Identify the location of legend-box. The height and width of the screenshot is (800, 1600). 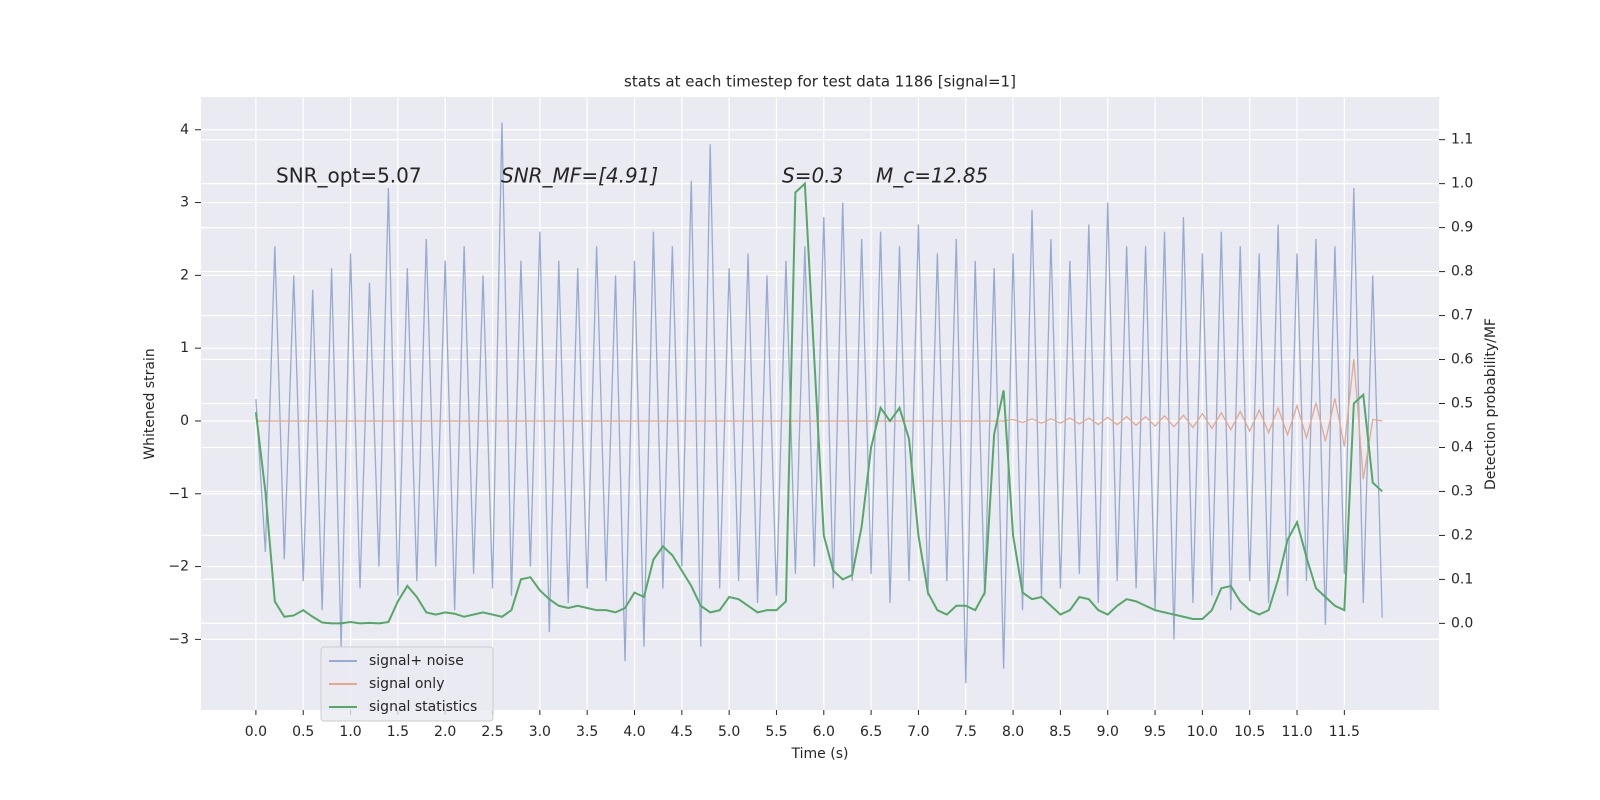
(407, 684).